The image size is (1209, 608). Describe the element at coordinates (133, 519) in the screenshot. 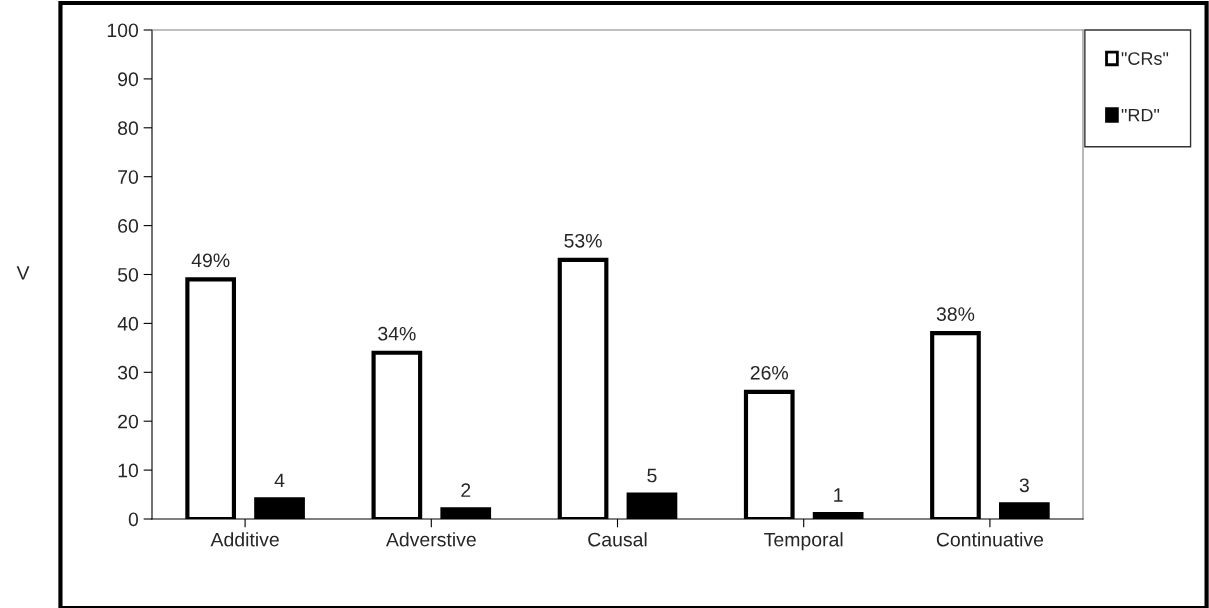

I see `y-tick-label: 0` at that location.